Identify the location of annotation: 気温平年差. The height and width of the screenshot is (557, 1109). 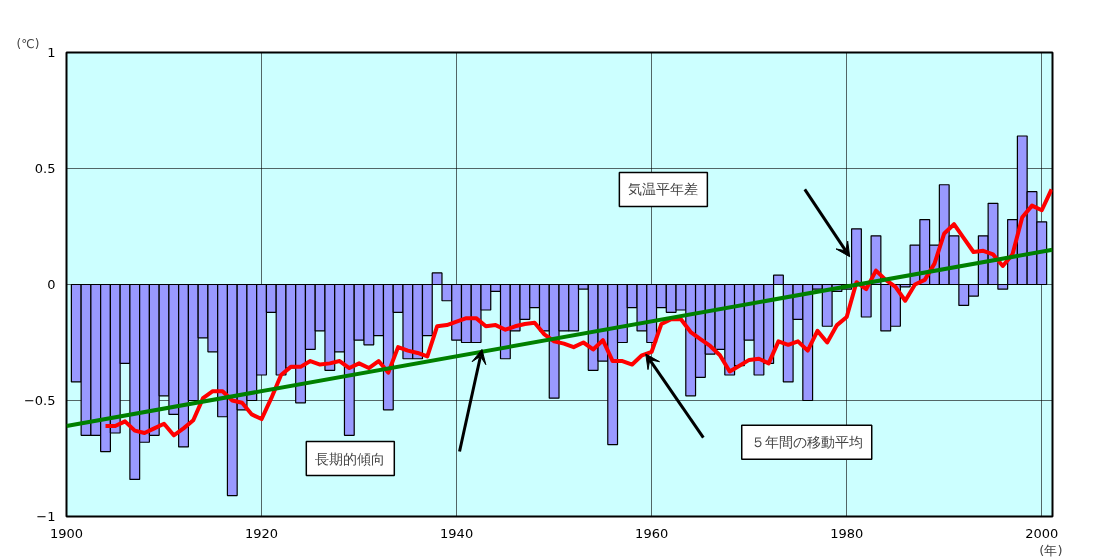
(663, 189).